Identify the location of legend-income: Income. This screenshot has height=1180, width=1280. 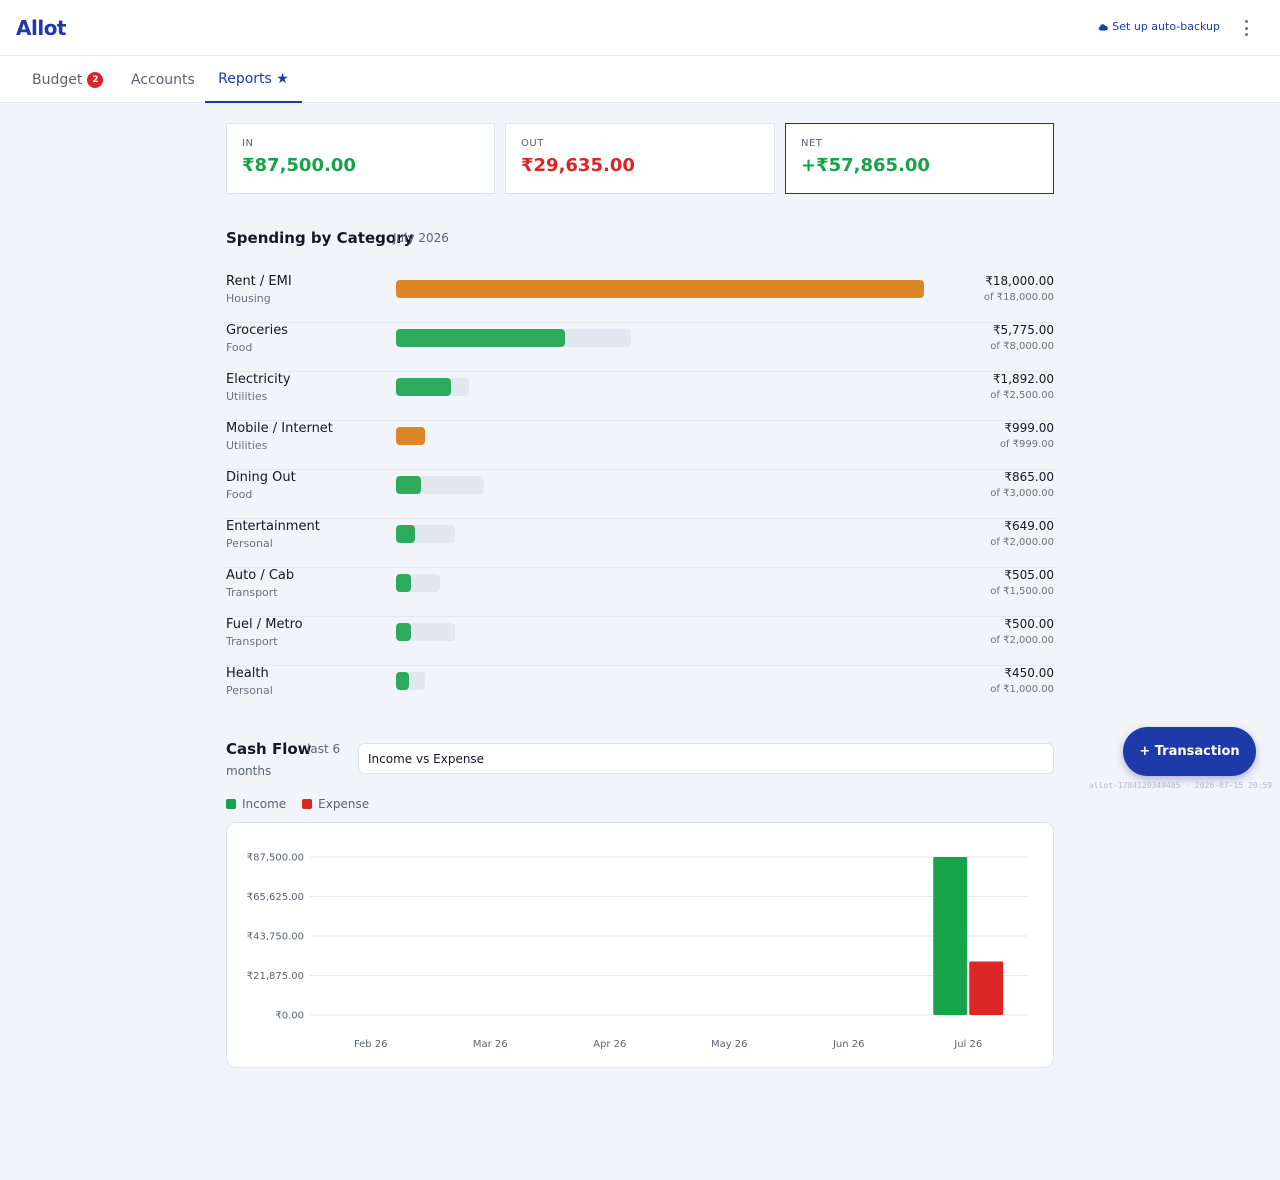
(256, 804).